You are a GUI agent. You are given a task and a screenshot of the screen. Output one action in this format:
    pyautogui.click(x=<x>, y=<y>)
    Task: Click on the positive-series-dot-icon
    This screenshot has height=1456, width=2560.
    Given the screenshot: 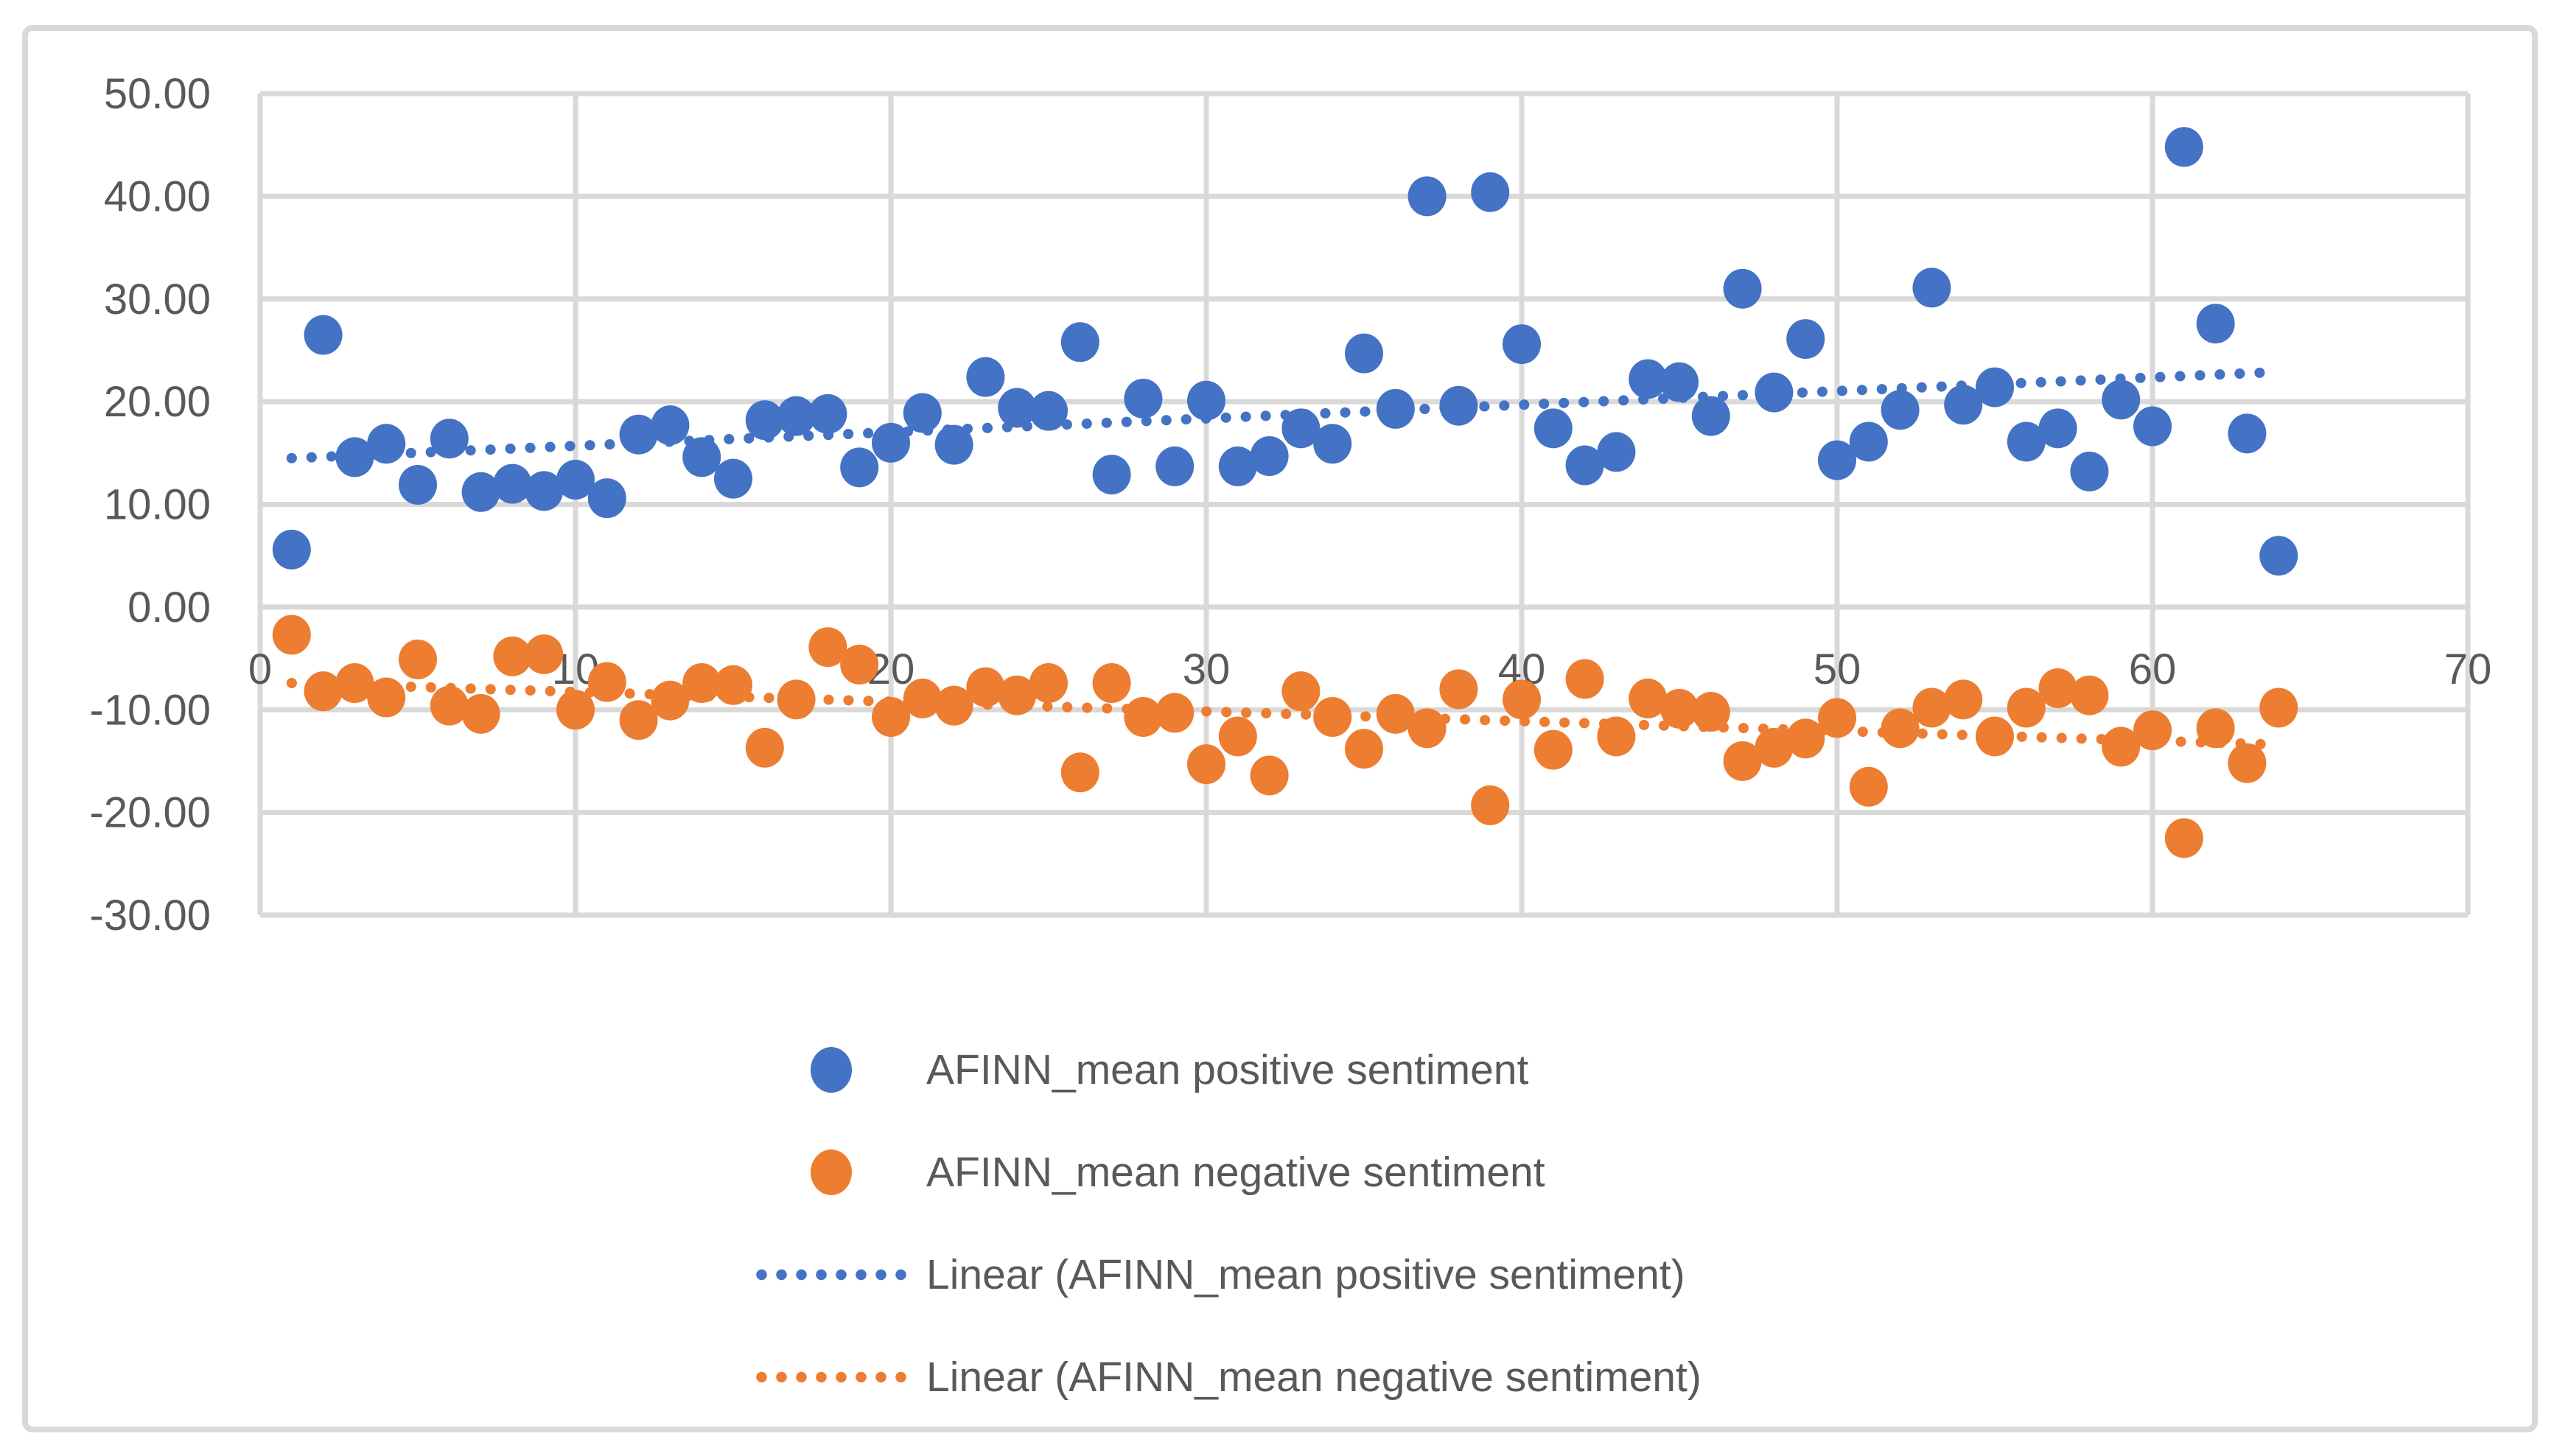 What is the action you would take?
    pyautogui.click(x=831, y=1069)
    